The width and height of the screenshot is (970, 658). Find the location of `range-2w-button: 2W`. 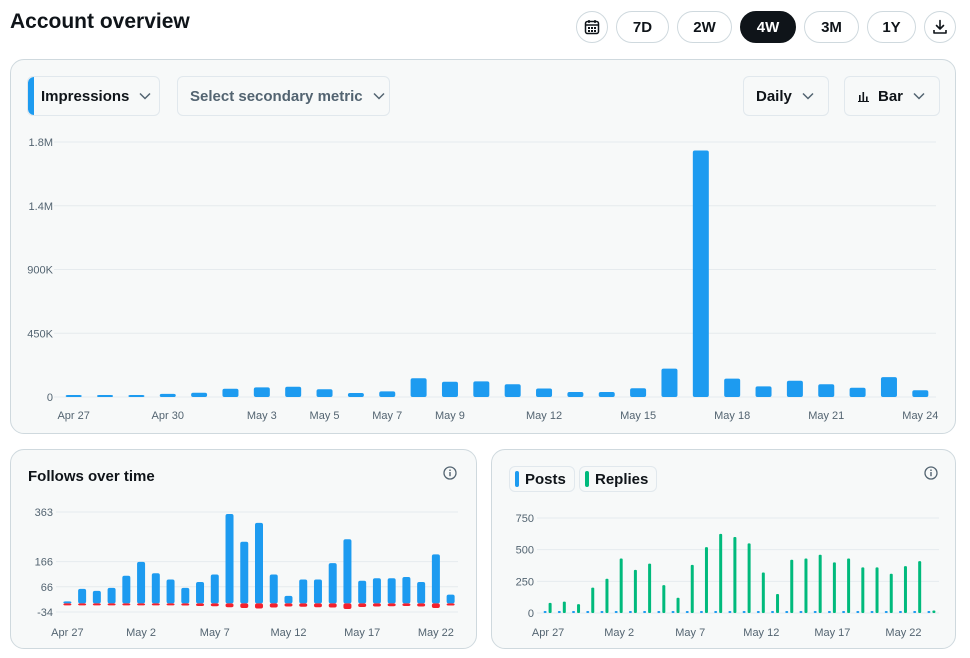

range-2w-button: 2W is located at coordinates (704, 27).